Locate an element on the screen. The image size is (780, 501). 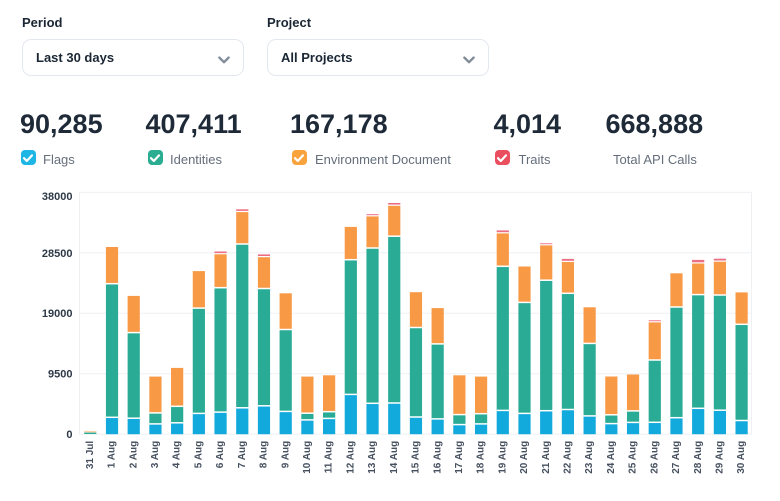
svg-text: 9500 is located at coordinates (60, 375).